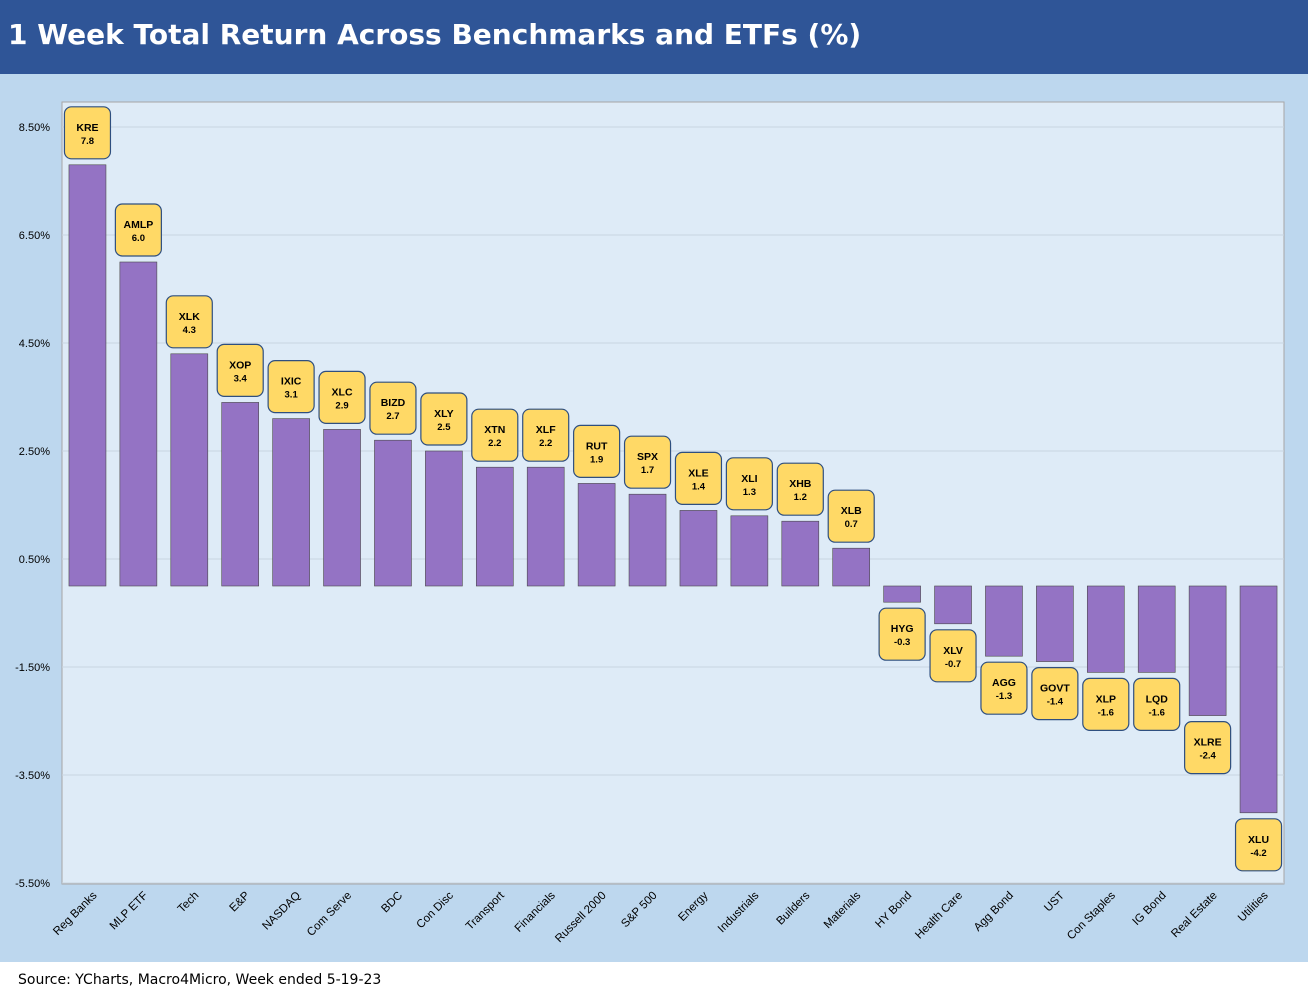 This screenshot has width=1308, height=1000. I want to click on data-label: RUT 1.9, so click(597, 451).